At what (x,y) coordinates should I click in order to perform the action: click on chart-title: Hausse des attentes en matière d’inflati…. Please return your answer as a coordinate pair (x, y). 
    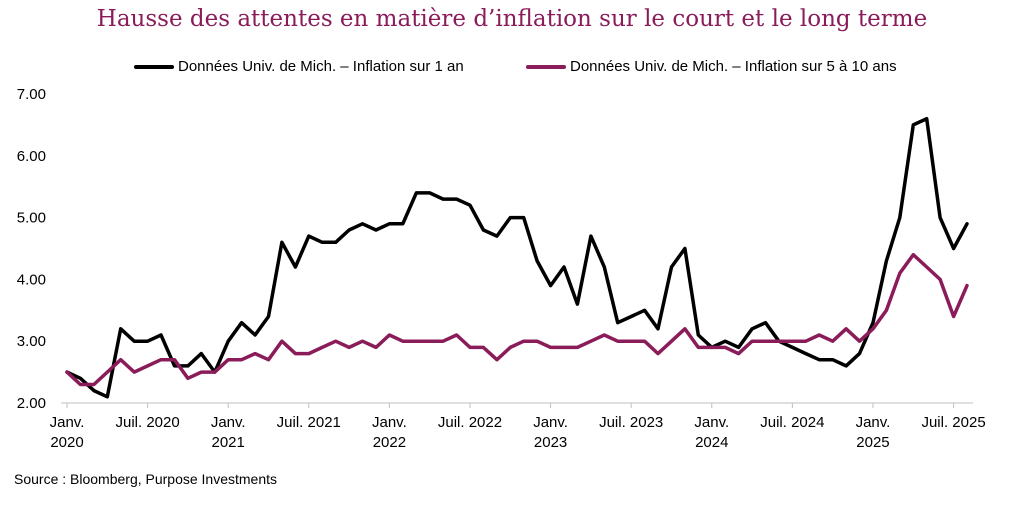
    Looking at the image, I should click on (512, 19).